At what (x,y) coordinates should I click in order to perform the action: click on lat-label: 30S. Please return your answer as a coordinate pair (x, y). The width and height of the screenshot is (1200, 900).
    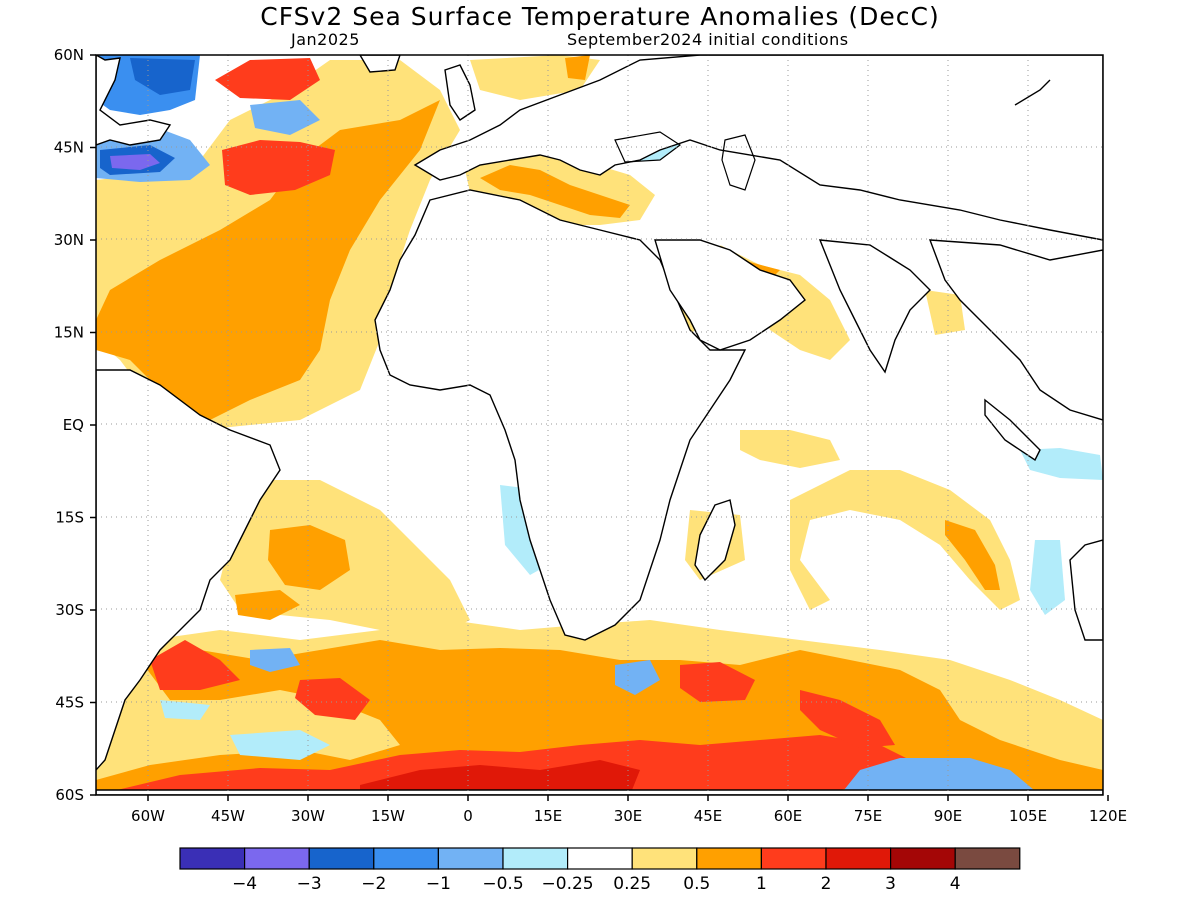
    Looking at the image, I should click on (69, 610).